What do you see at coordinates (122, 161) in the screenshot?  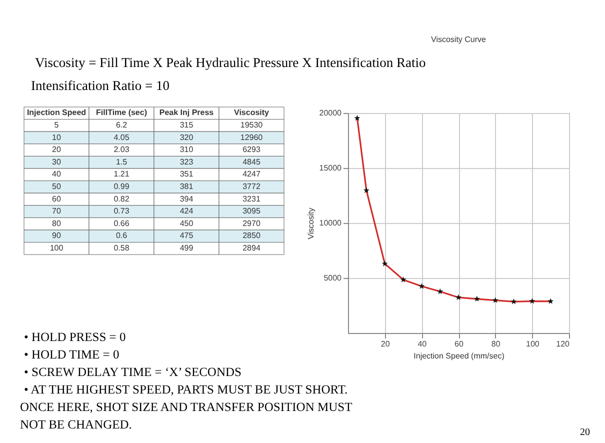 I see `data-label: 1.5` at bounding box center [122, 161].